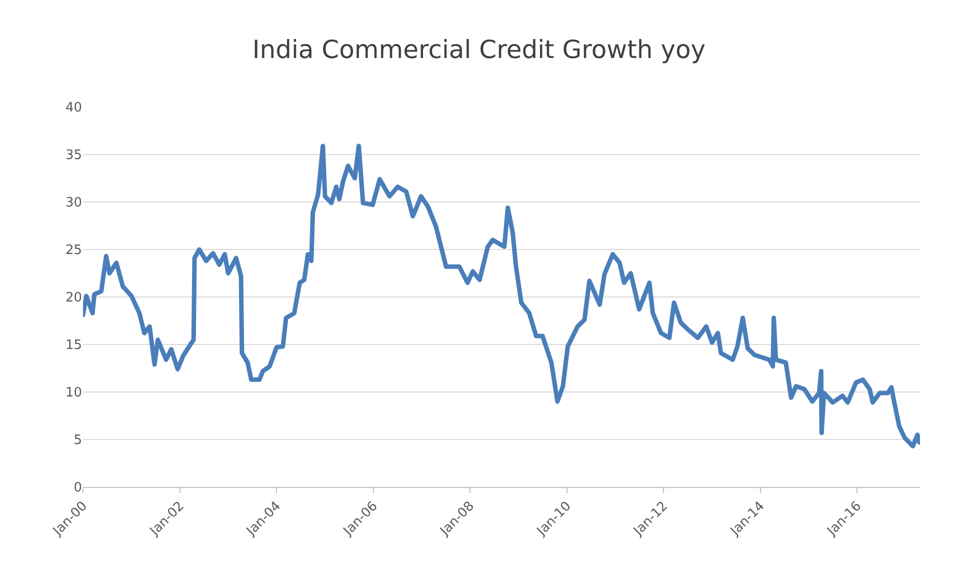 The width and height of the screenshot is (958, 578). Describe the element at coordinates (73, 203) in the screenshot. I see `y-tick-label: 30` at that location.